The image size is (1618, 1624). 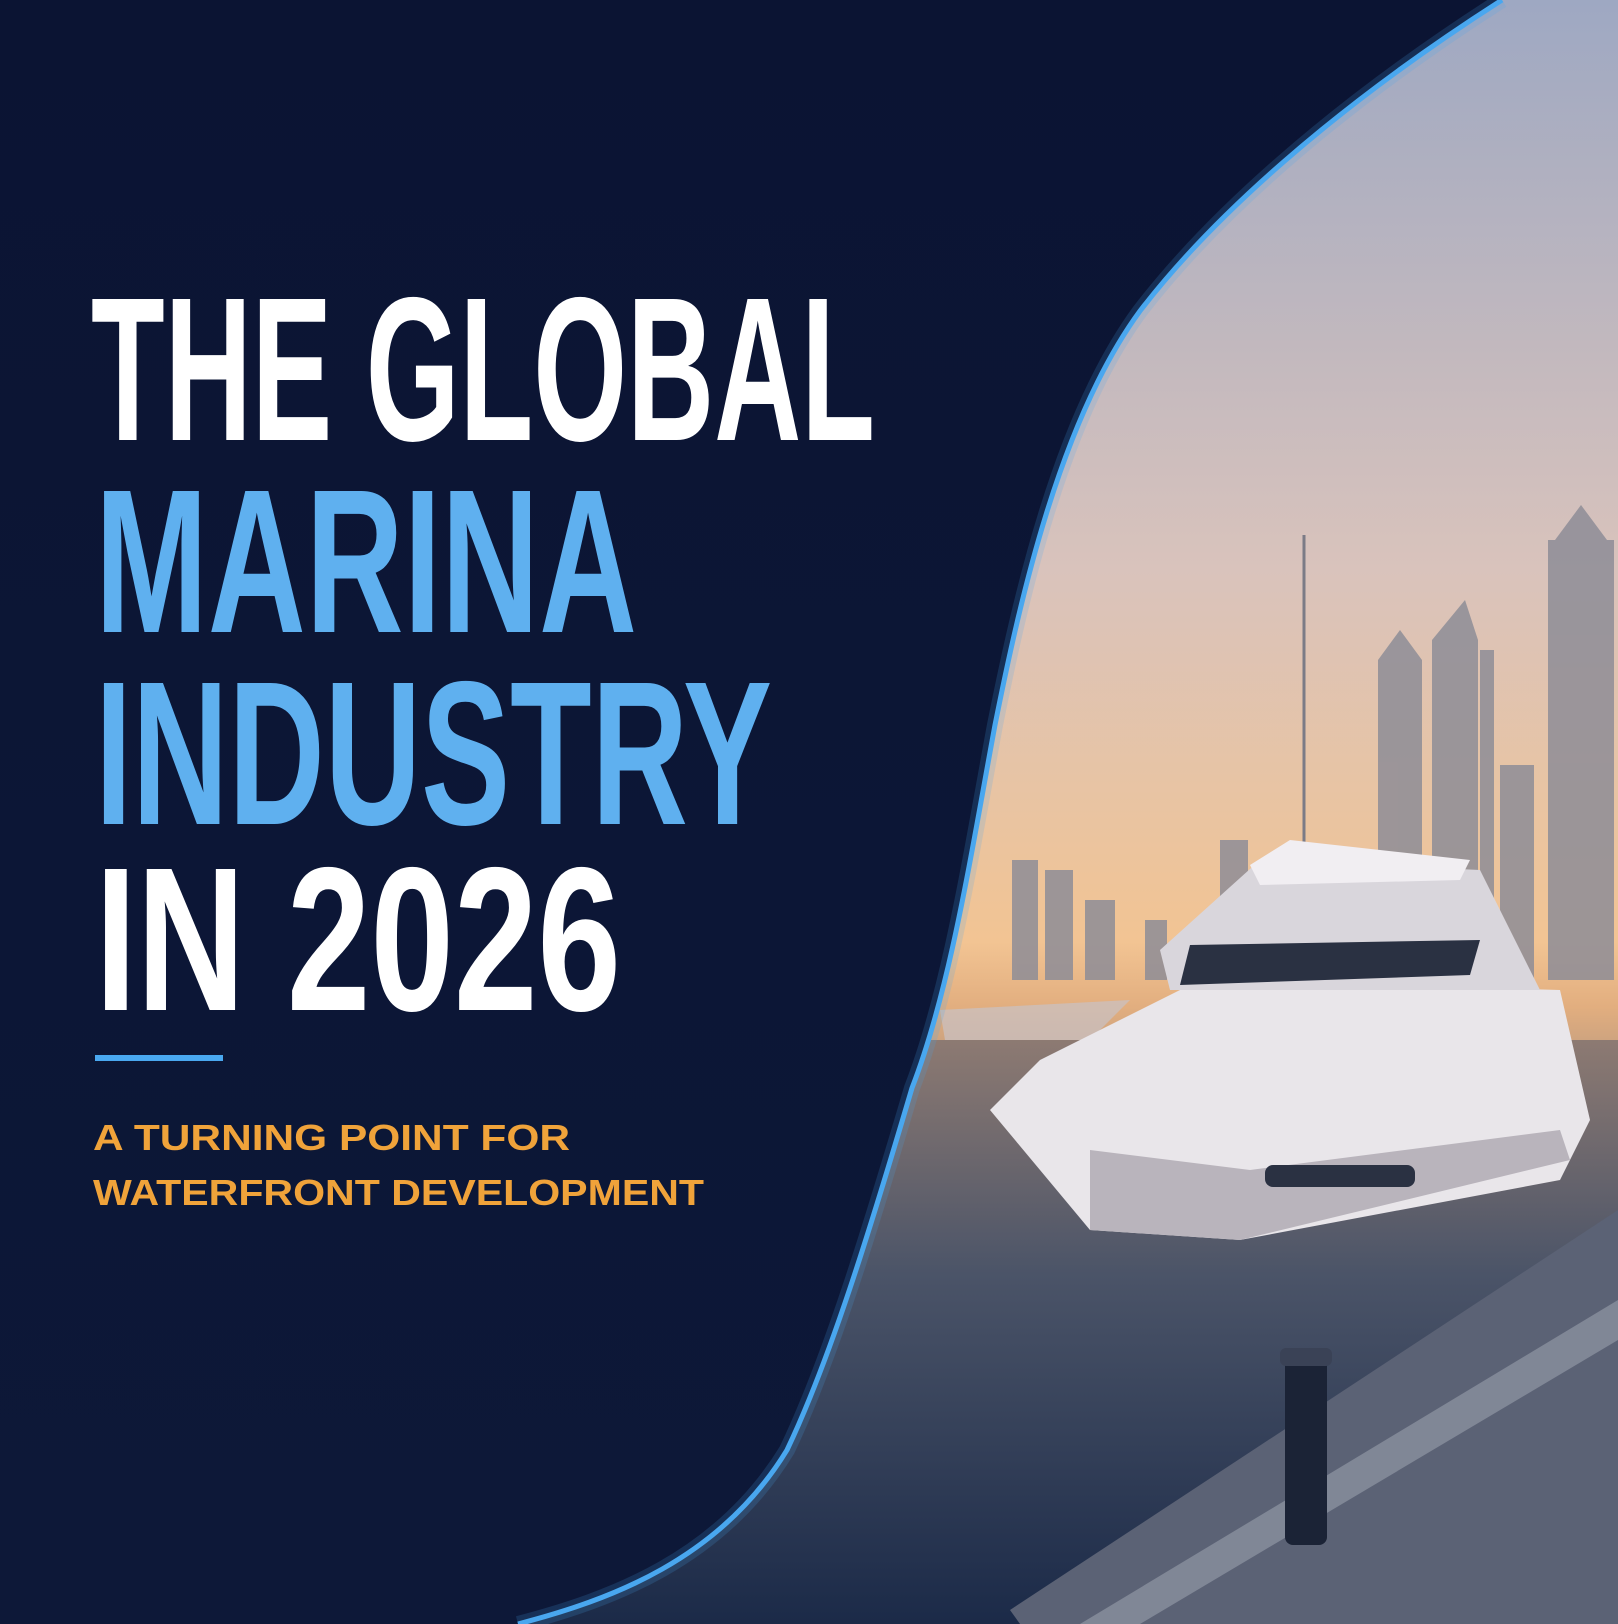 I want to click on title-line: IN 2026, so click(x=358, y=939).